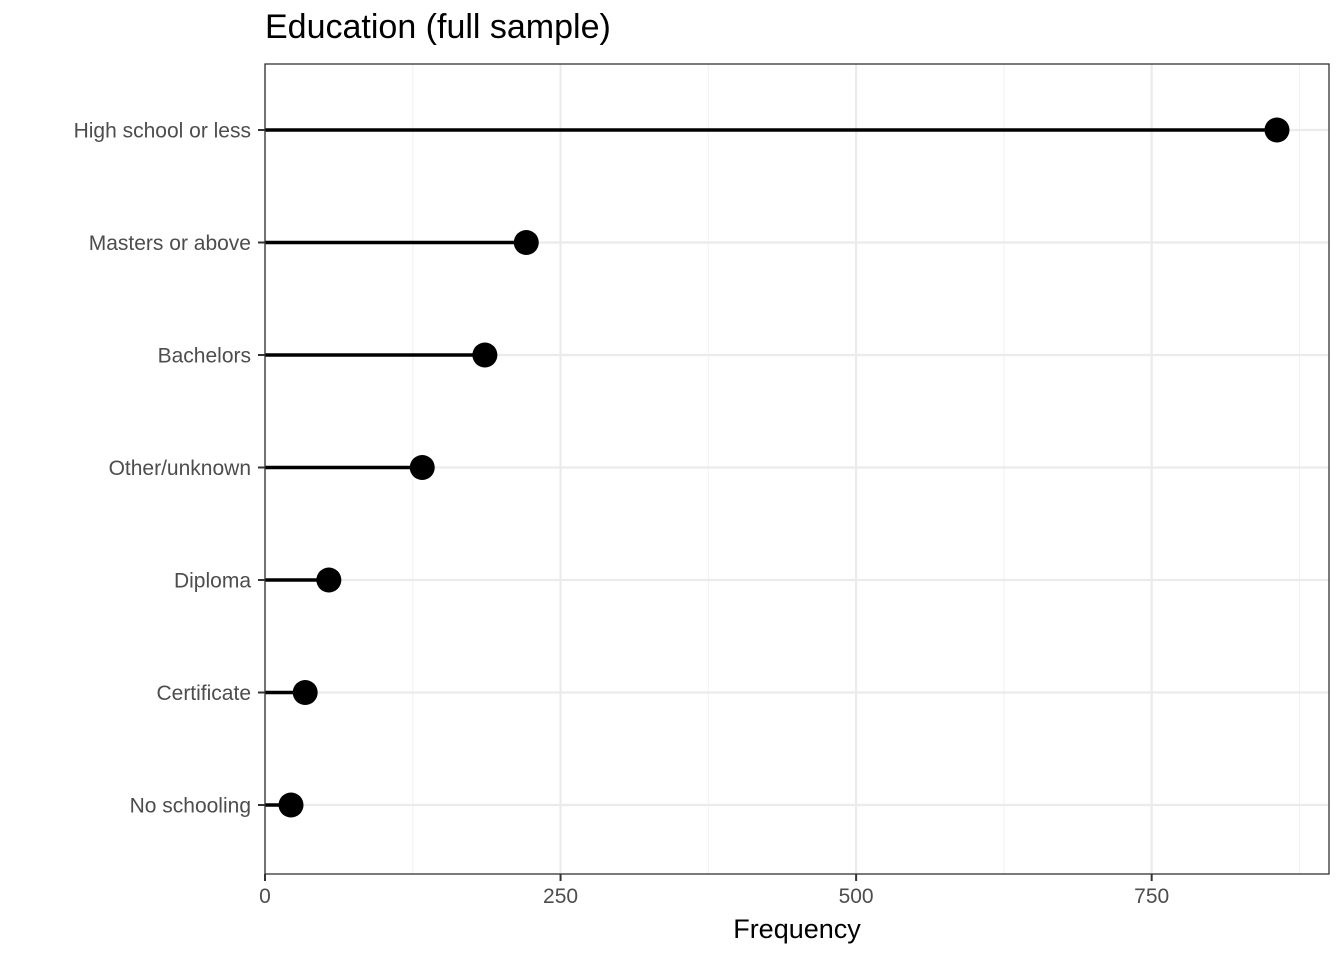 This screenshot has width=1344, height=965. Describe the element at coordinates (1151, 896) in the screenshot. I see `x-tick-label: 750` at that location.